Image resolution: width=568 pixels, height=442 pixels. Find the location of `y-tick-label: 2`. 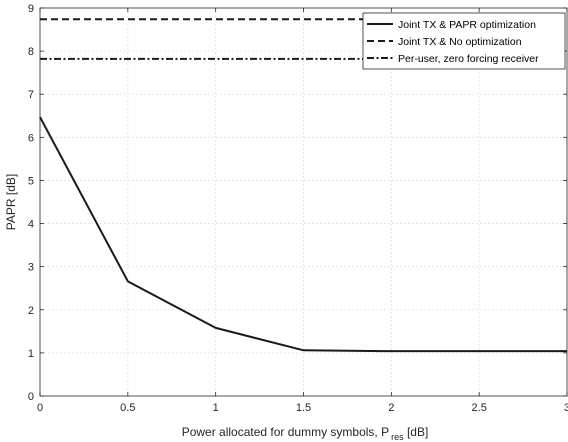

y-tick-label: 2 is located at coordinates (31, 311).